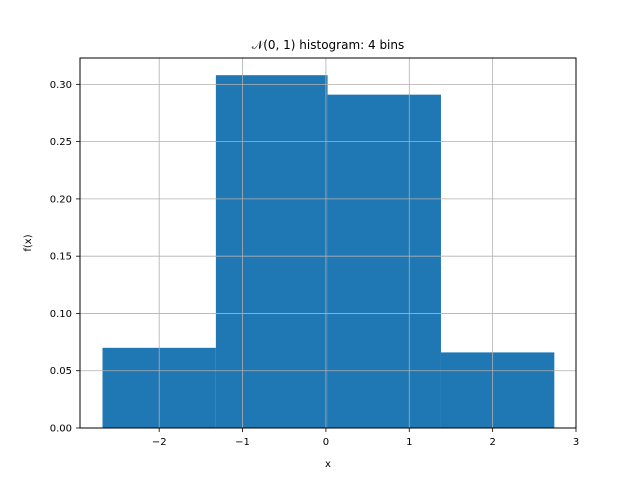 The image size is (640, 480). What do you see at coordinates (61, 85) in the screenshot?
I see `y-tick-label-6: 0.30` at bounding box center [61, 85].